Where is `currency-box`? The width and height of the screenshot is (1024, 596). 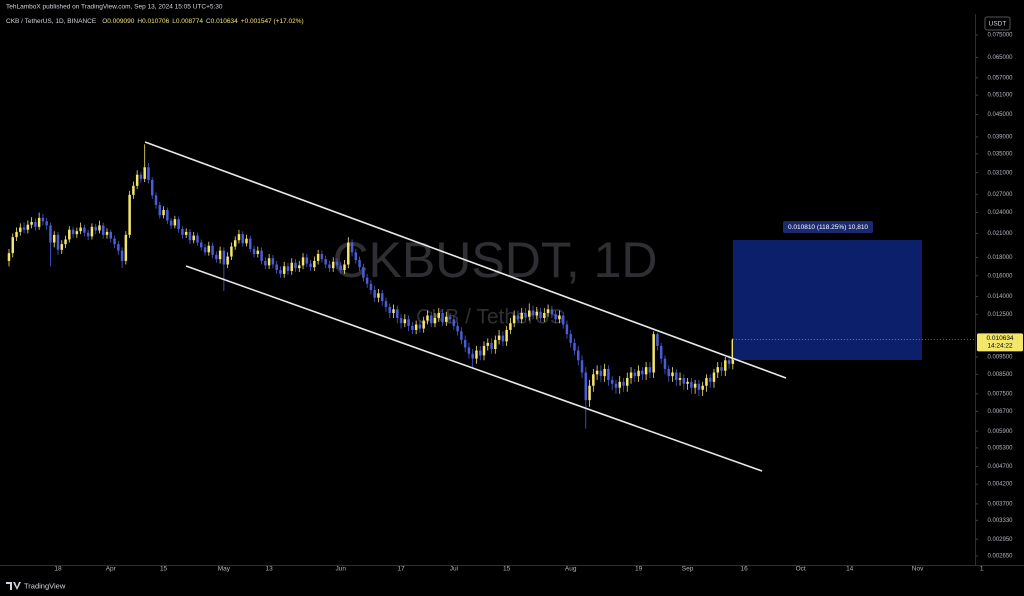 currency-box is located at coordinates (997, 23).